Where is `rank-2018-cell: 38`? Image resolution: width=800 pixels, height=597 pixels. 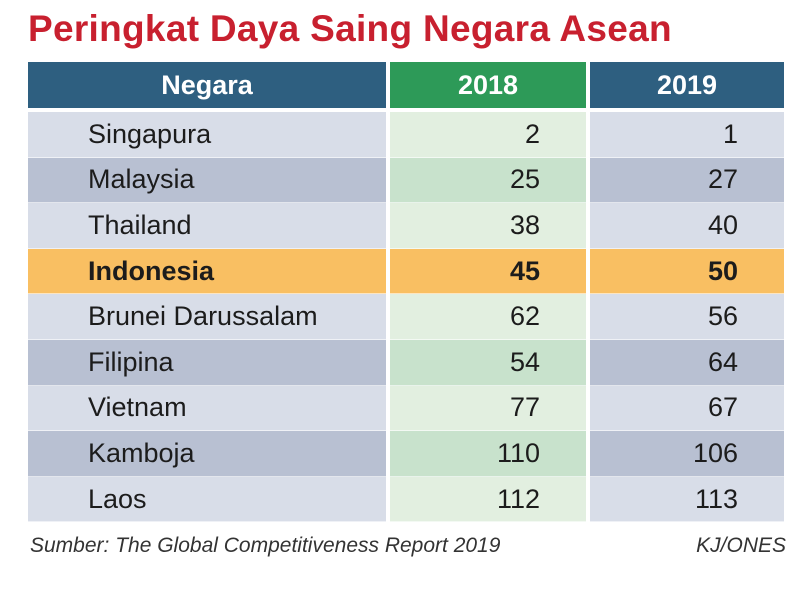
rank-2018-cell: 38 is located at coordinates (488, 226).